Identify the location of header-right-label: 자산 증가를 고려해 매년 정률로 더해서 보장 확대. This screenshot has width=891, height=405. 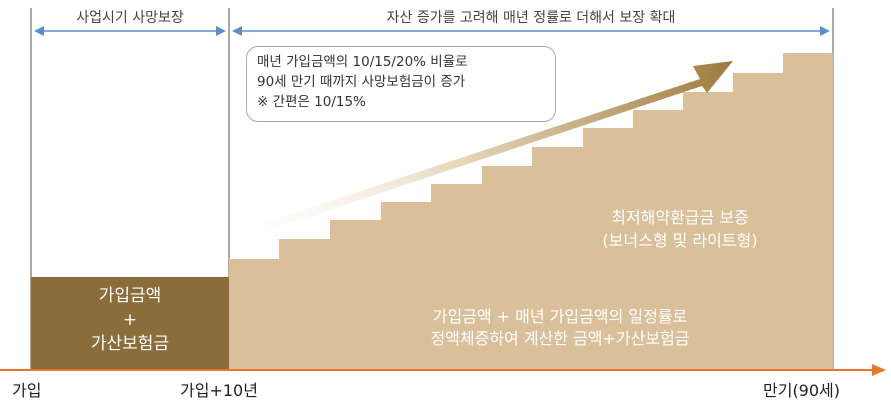
(531, 18).